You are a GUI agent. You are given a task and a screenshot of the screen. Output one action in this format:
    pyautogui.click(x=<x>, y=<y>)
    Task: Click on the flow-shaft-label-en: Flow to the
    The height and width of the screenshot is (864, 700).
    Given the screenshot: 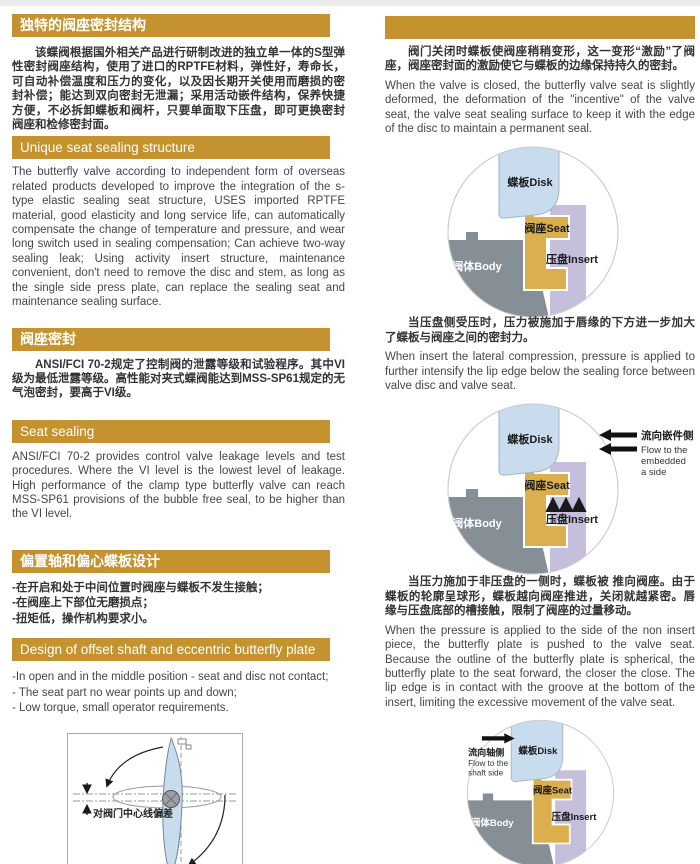 What is the action you would take?
    pyautogui.click(x=488, y=763)
    